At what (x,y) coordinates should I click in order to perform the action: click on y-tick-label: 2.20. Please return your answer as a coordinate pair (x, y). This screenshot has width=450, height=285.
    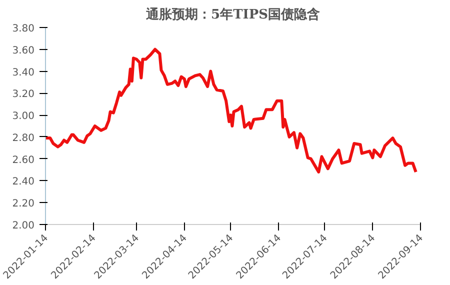
    Looking at the image, I should click on (23, 204).